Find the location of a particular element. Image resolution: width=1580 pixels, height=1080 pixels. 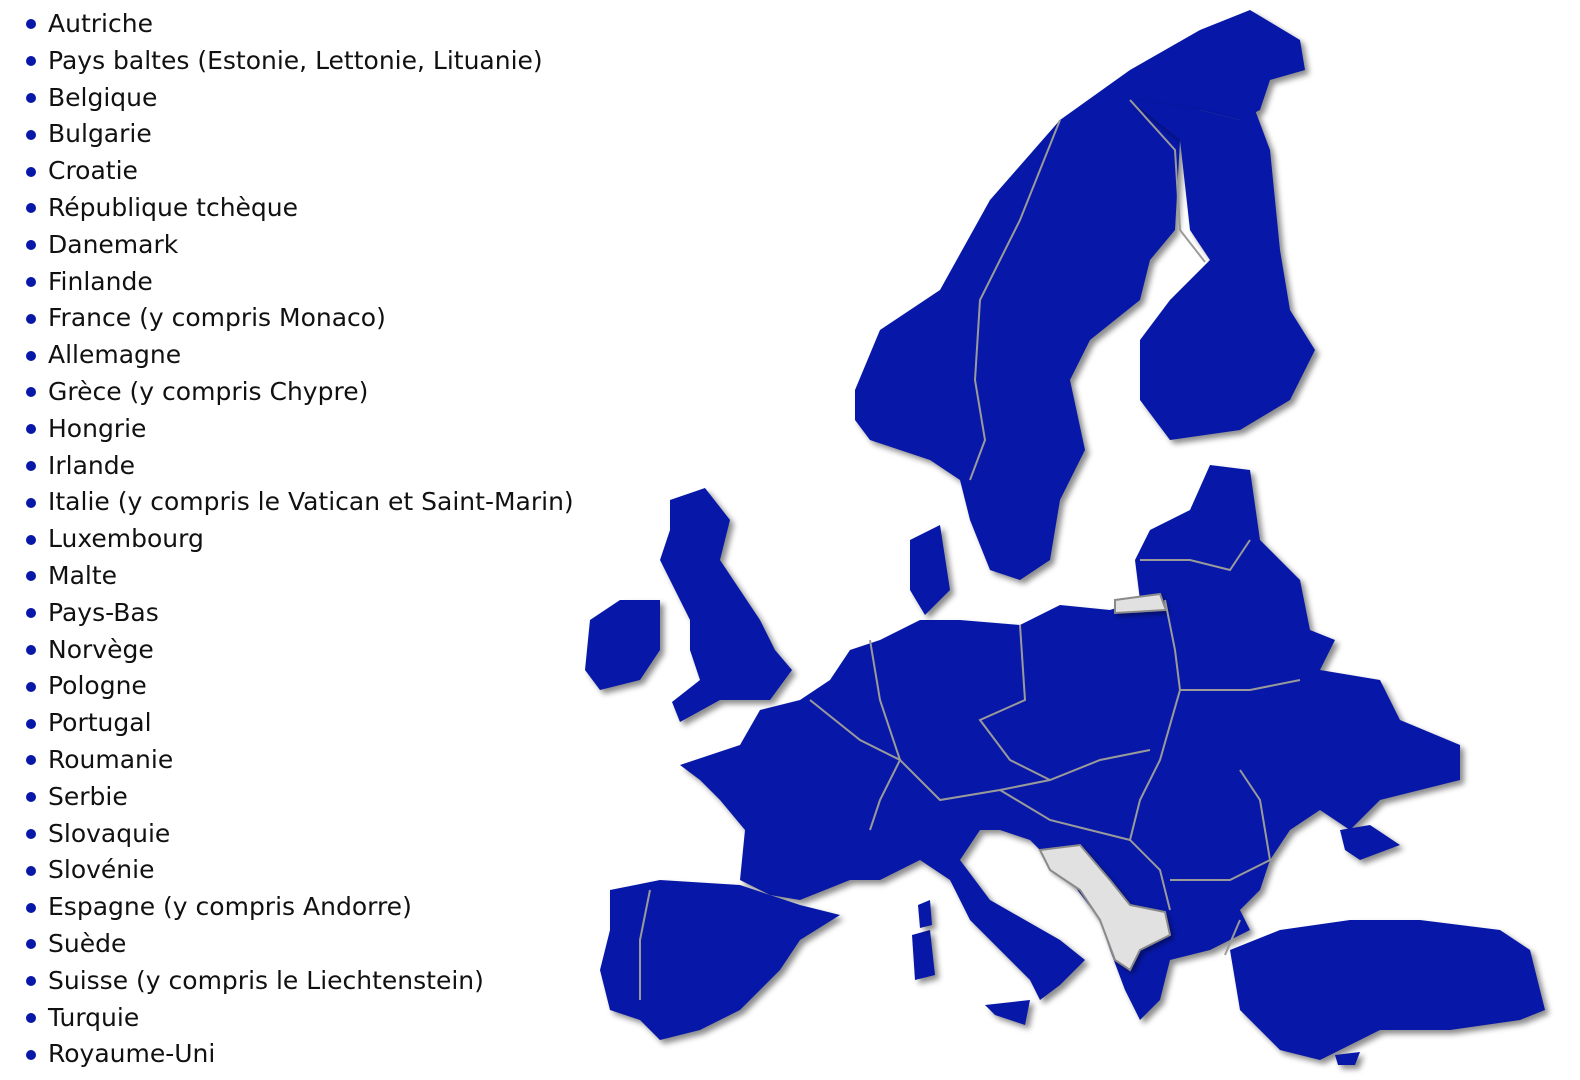

list-item: Croatie is located at coordinates (299, 171).